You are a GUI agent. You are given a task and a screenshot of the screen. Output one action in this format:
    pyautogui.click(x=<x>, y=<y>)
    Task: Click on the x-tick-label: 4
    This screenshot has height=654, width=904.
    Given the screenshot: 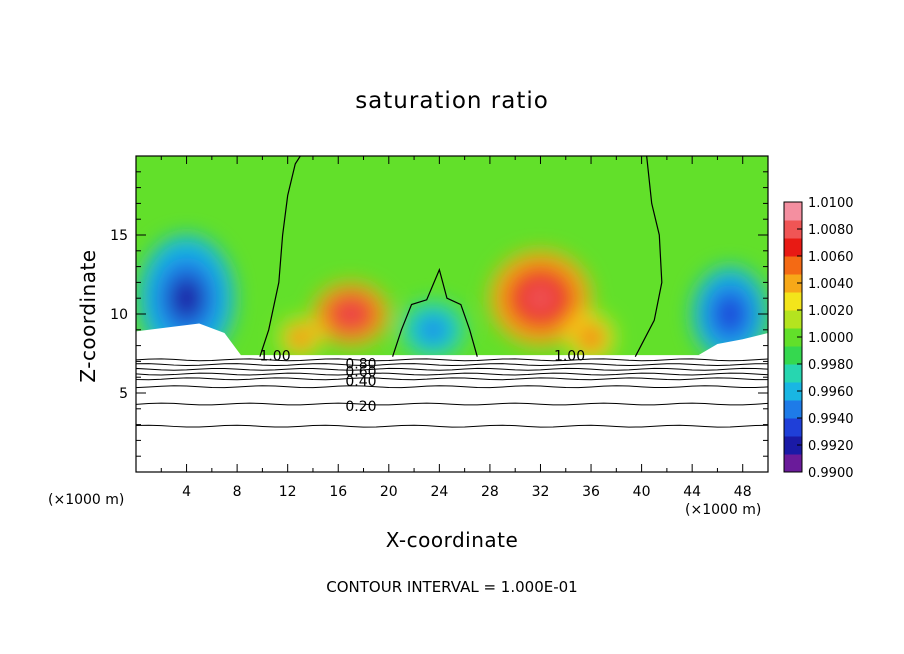 What is the action you would take?
    pyautogui.click(x=186, y=492)
    